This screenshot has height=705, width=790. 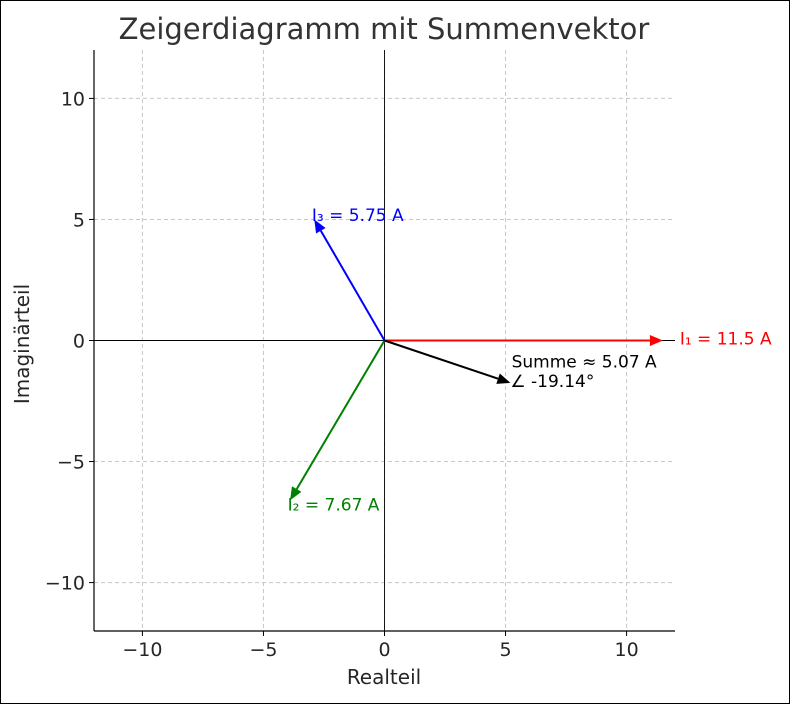 I want to click on y-tick-label: 10, so click(x=73, y=99).